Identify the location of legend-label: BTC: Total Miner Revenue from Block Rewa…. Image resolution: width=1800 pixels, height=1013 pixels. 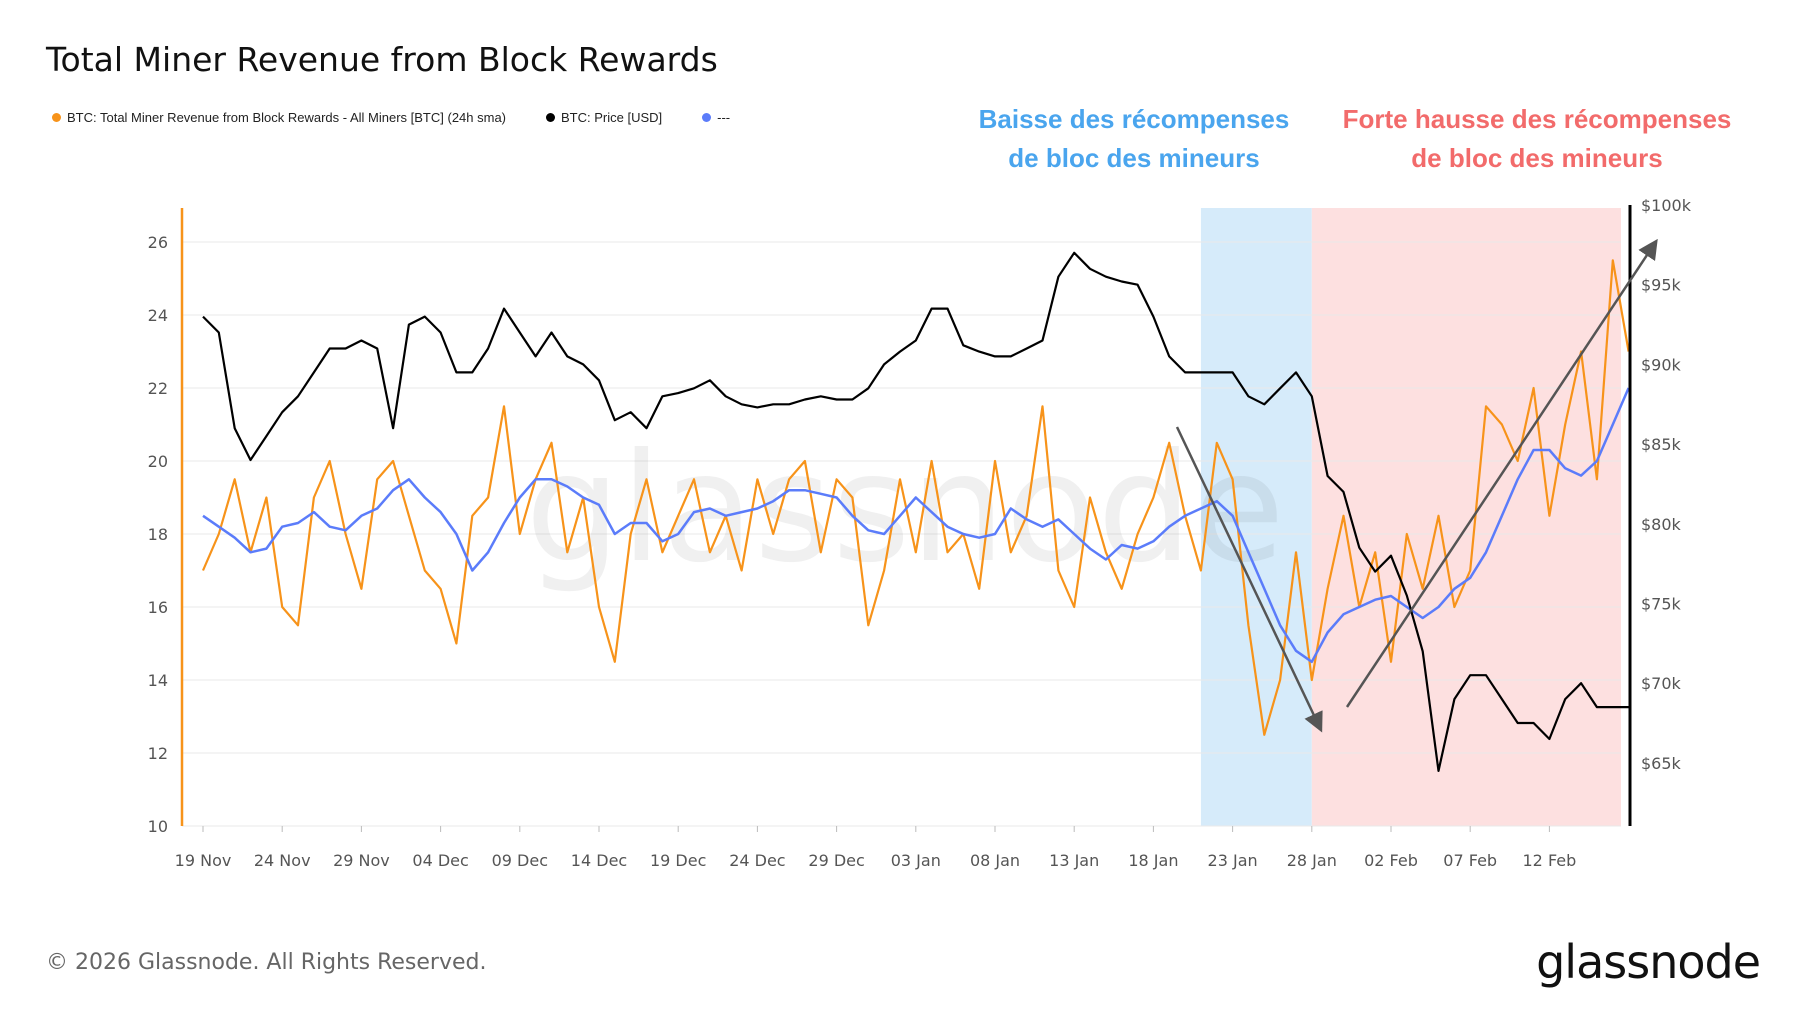
(287, 117).